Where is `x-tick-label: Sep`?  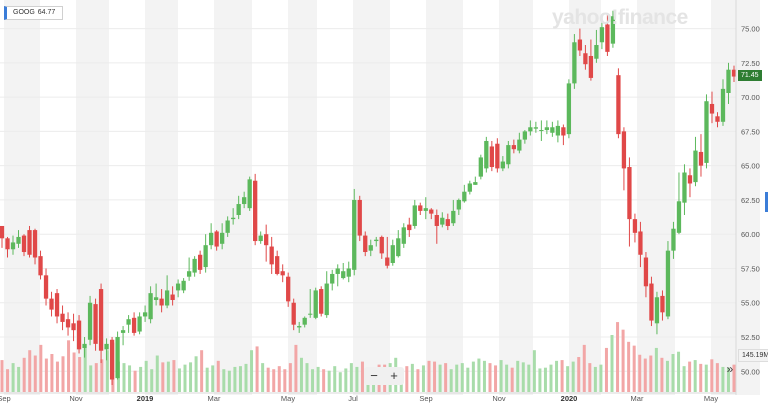 x-tick-label: Sep is located at coordinates (425, 398).